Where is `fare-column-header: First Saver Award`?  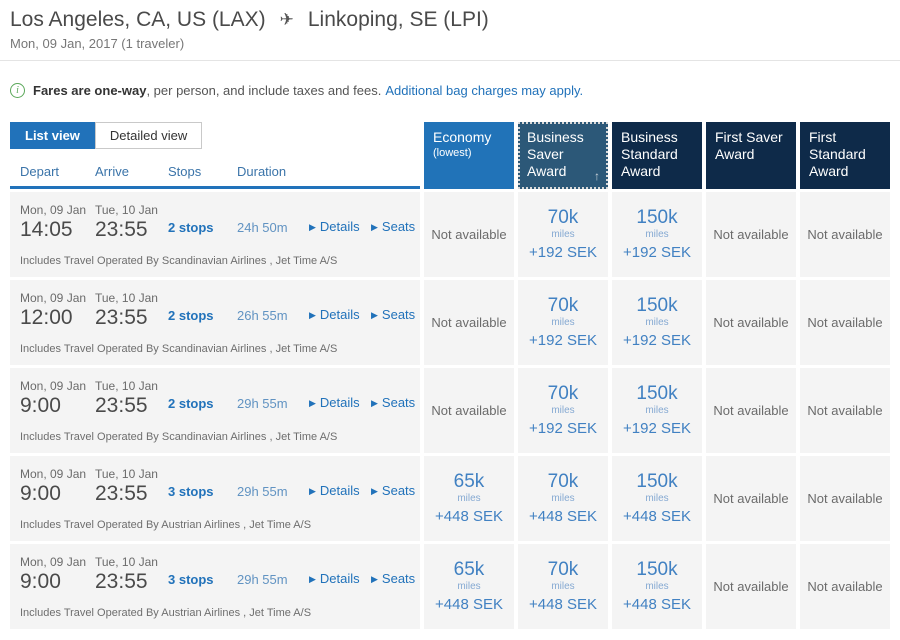 fare-column-header: First Saver Award is located at coordinates (751, 155).